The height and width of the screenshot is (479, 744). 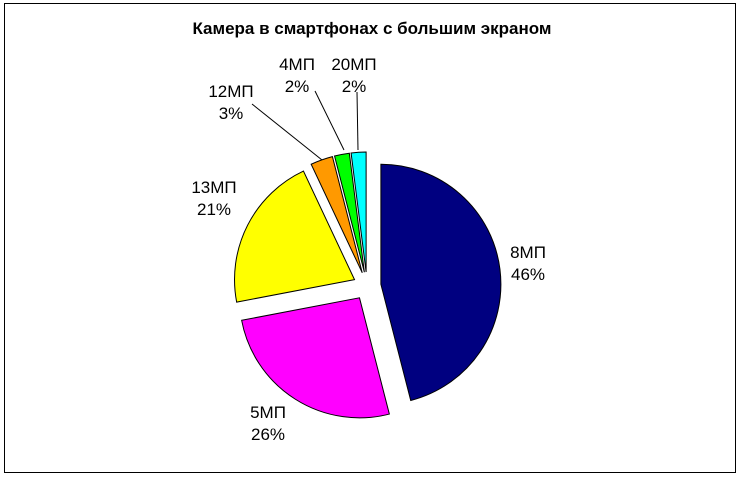 What do you see at coordinates (441, 282) in the screenshot?
I see `pie-slice-8МП` at bounding box center [441, 282].